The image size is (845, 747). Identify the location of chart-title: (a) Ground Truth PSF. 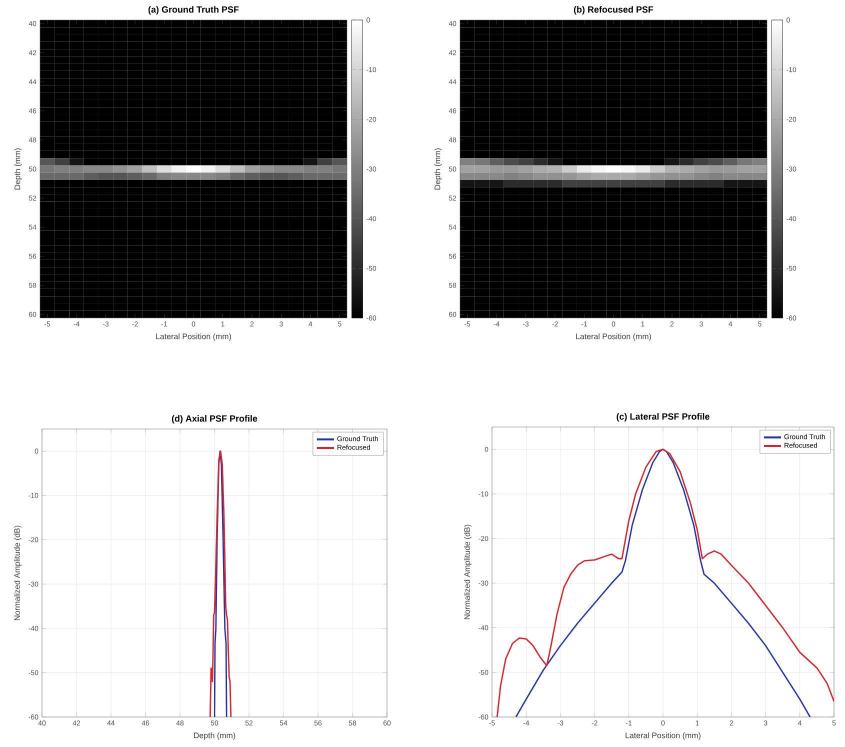
(193, 10).